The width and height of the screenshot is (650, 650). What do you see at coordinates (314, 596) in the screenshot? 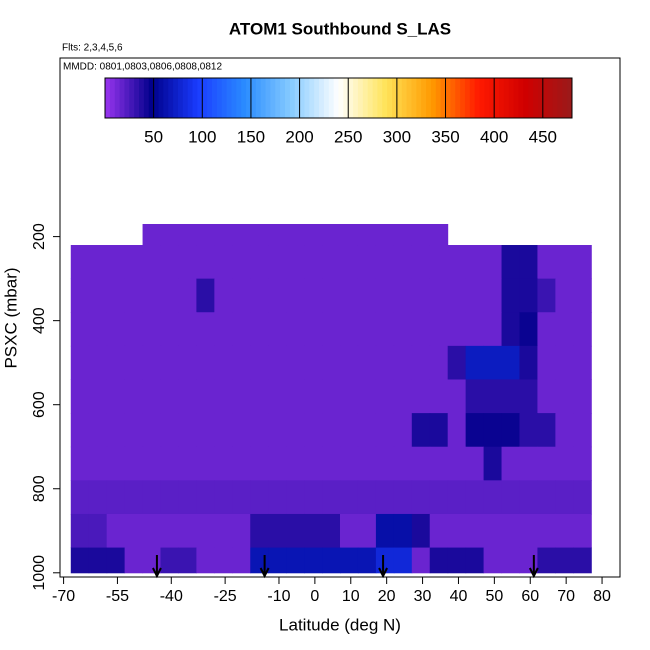
I see `x-tick-label: 0` at bounding box center [314, 596].